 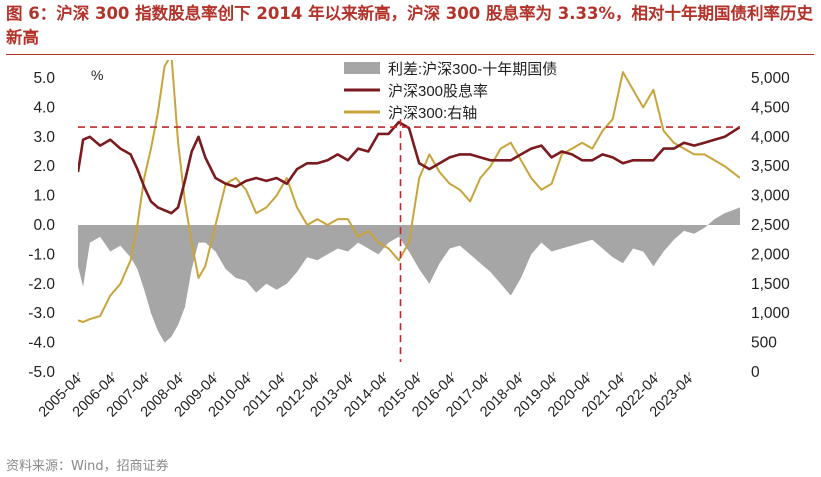 What do you see at coordinates (44, 225) in the screenshot?
I see `y-left-tick-label: 0.0` at bounding box center [44, 225].